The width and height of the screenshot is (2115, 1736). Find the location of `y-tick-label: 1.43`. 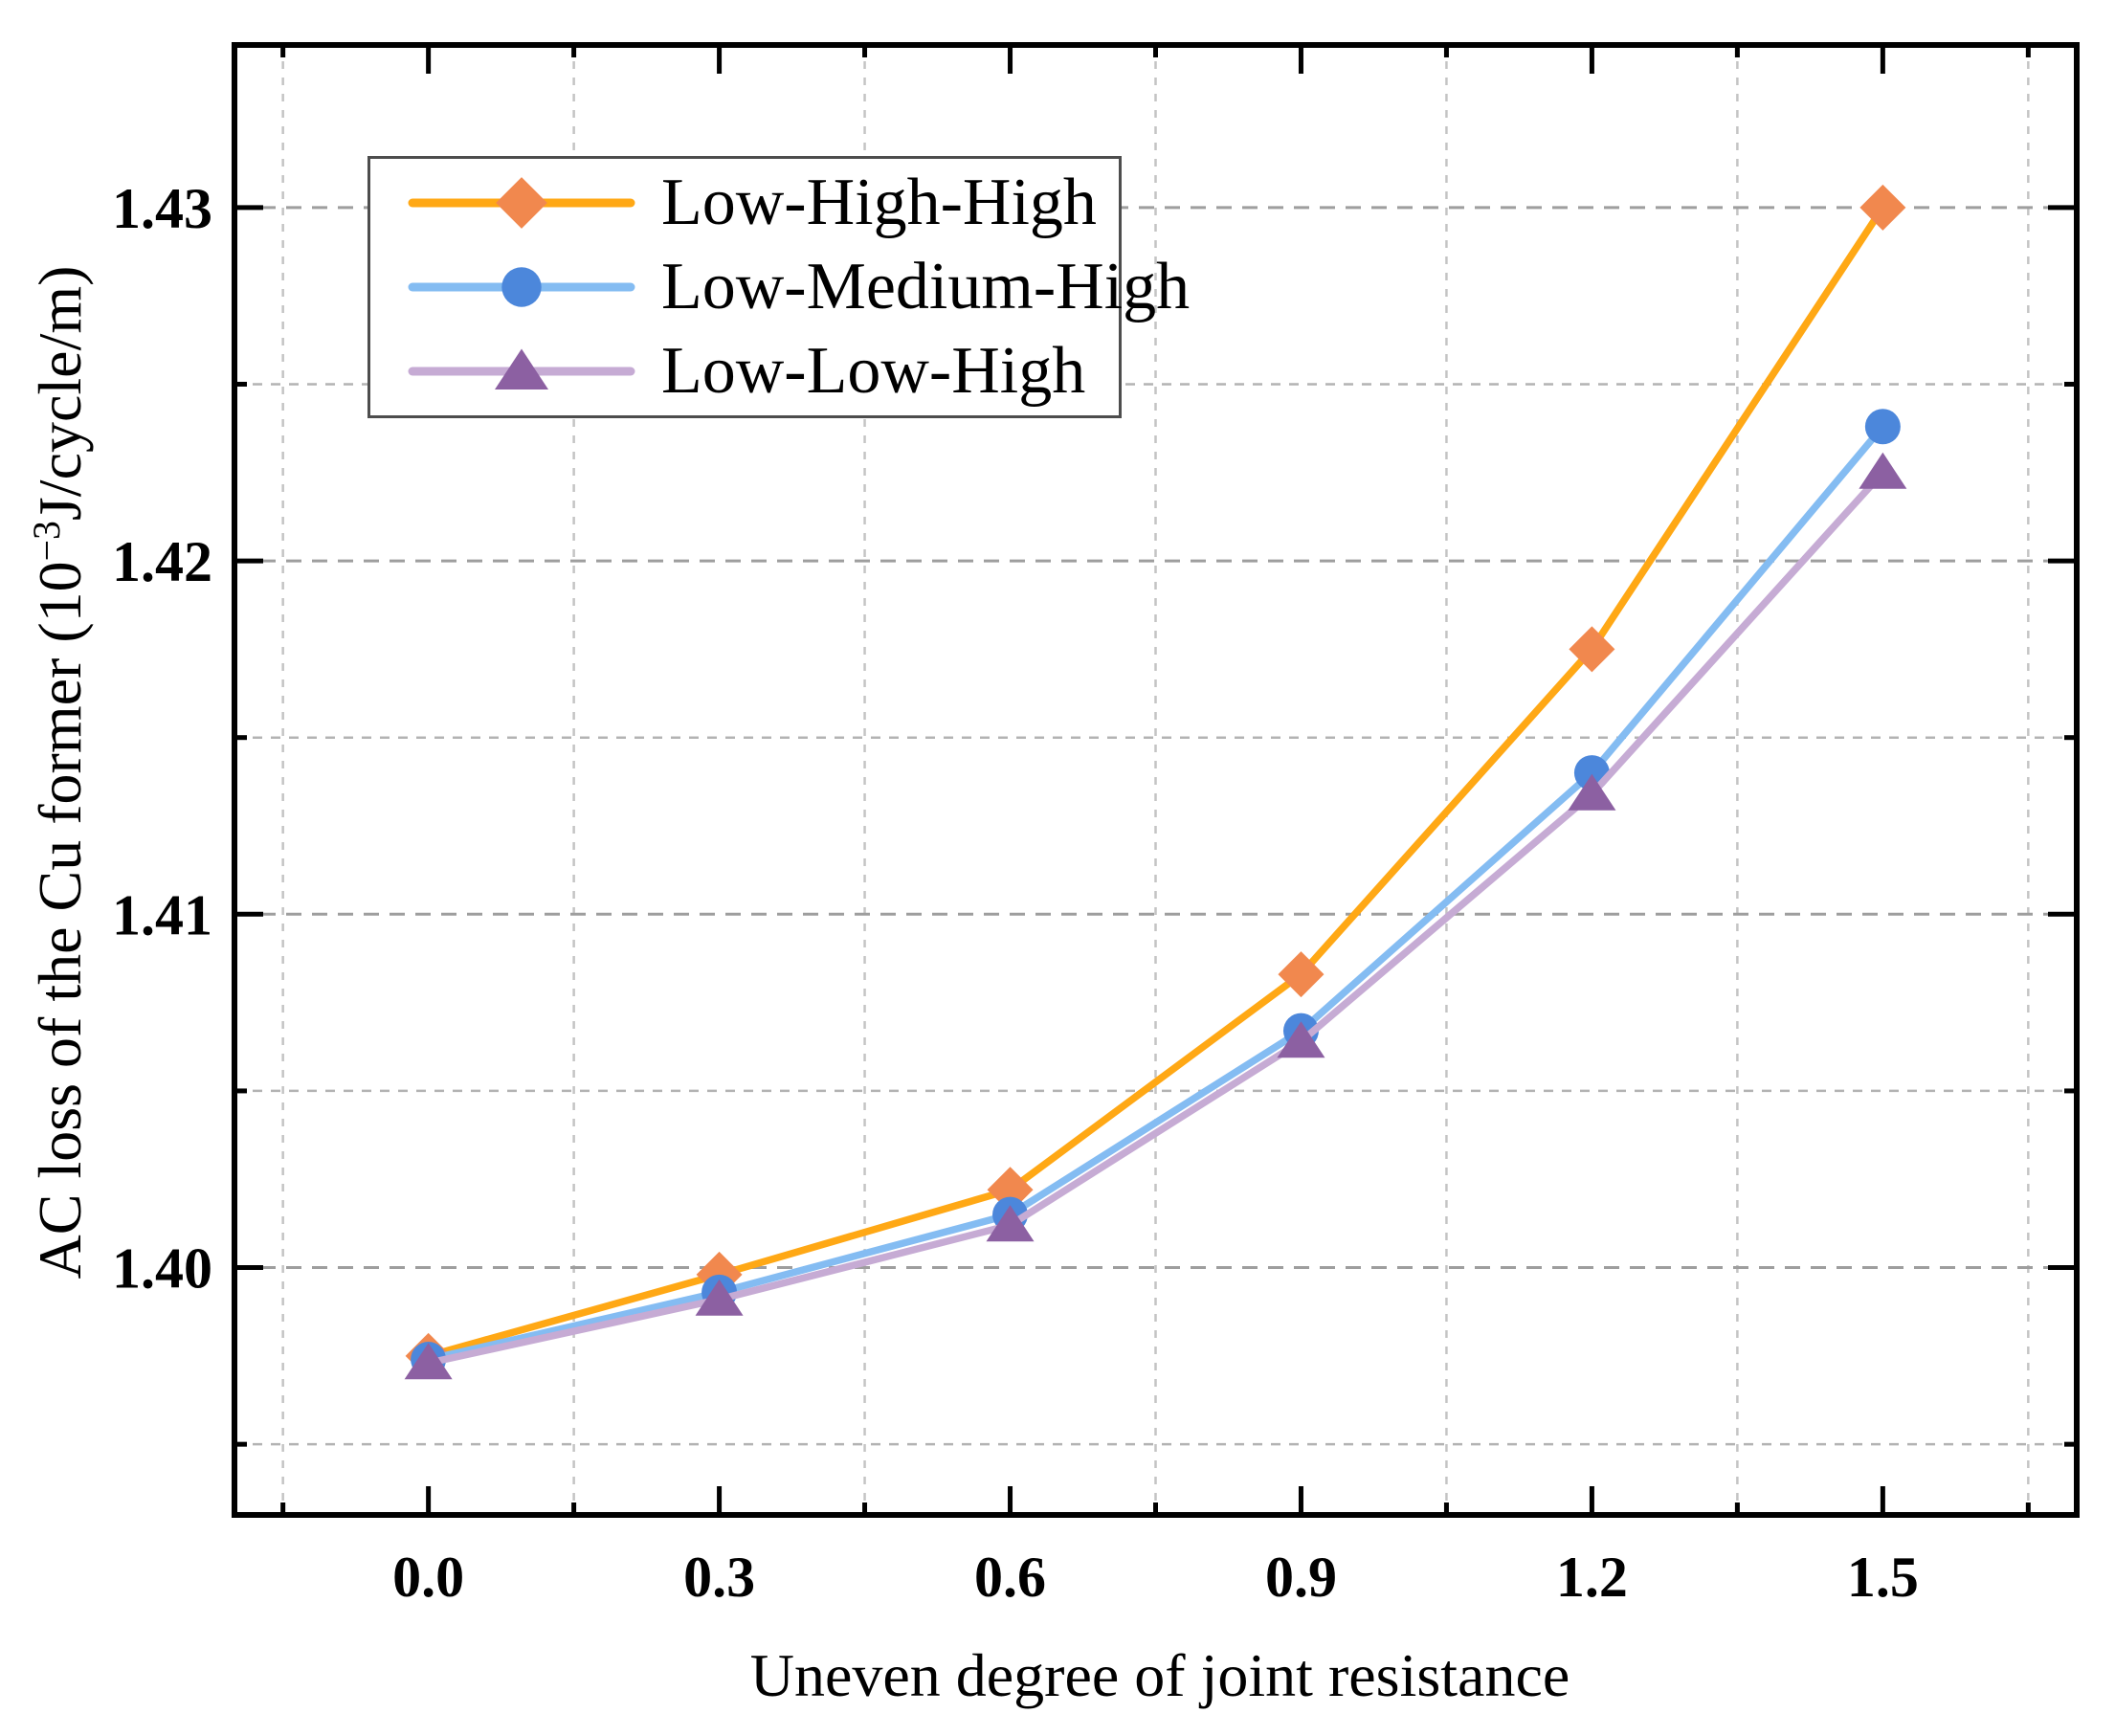

y-tick-label: 1.43 is located at coordinates (162, 208).